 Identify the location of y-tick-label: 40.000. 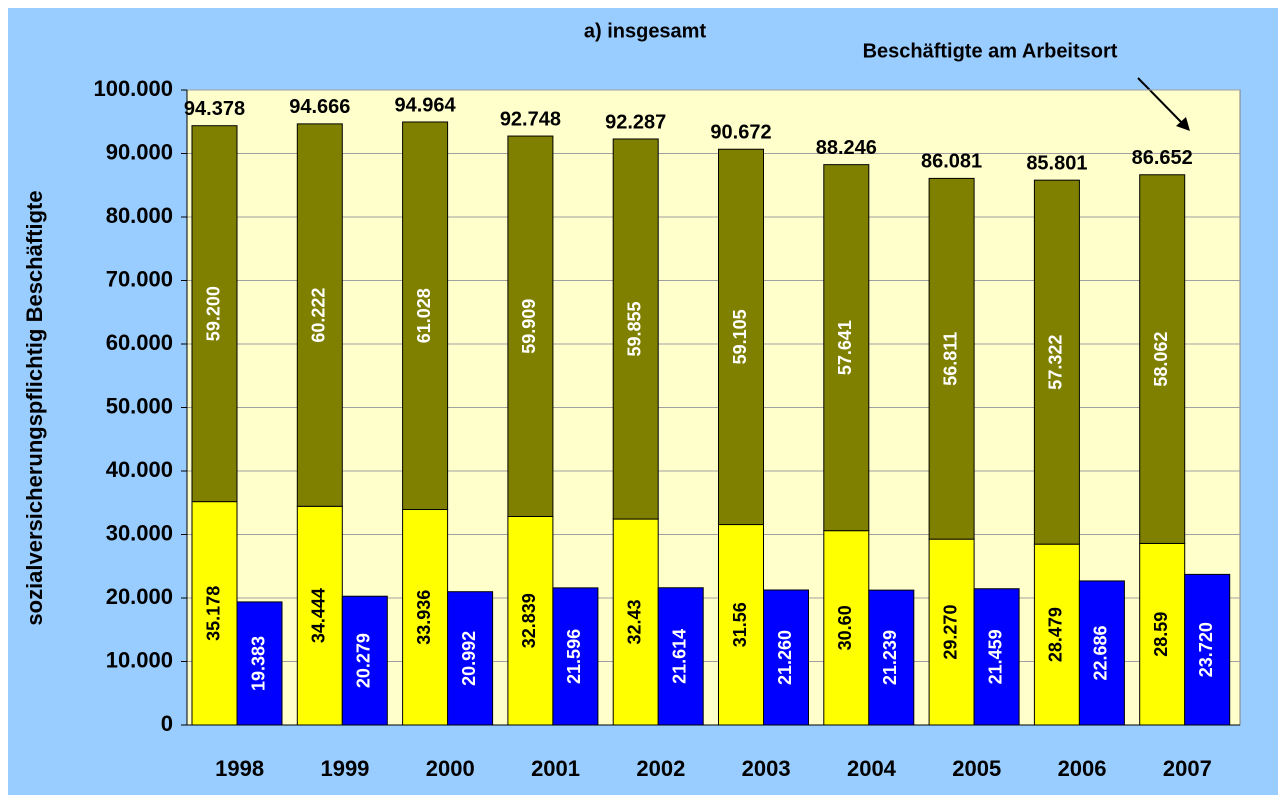
(139, 469).